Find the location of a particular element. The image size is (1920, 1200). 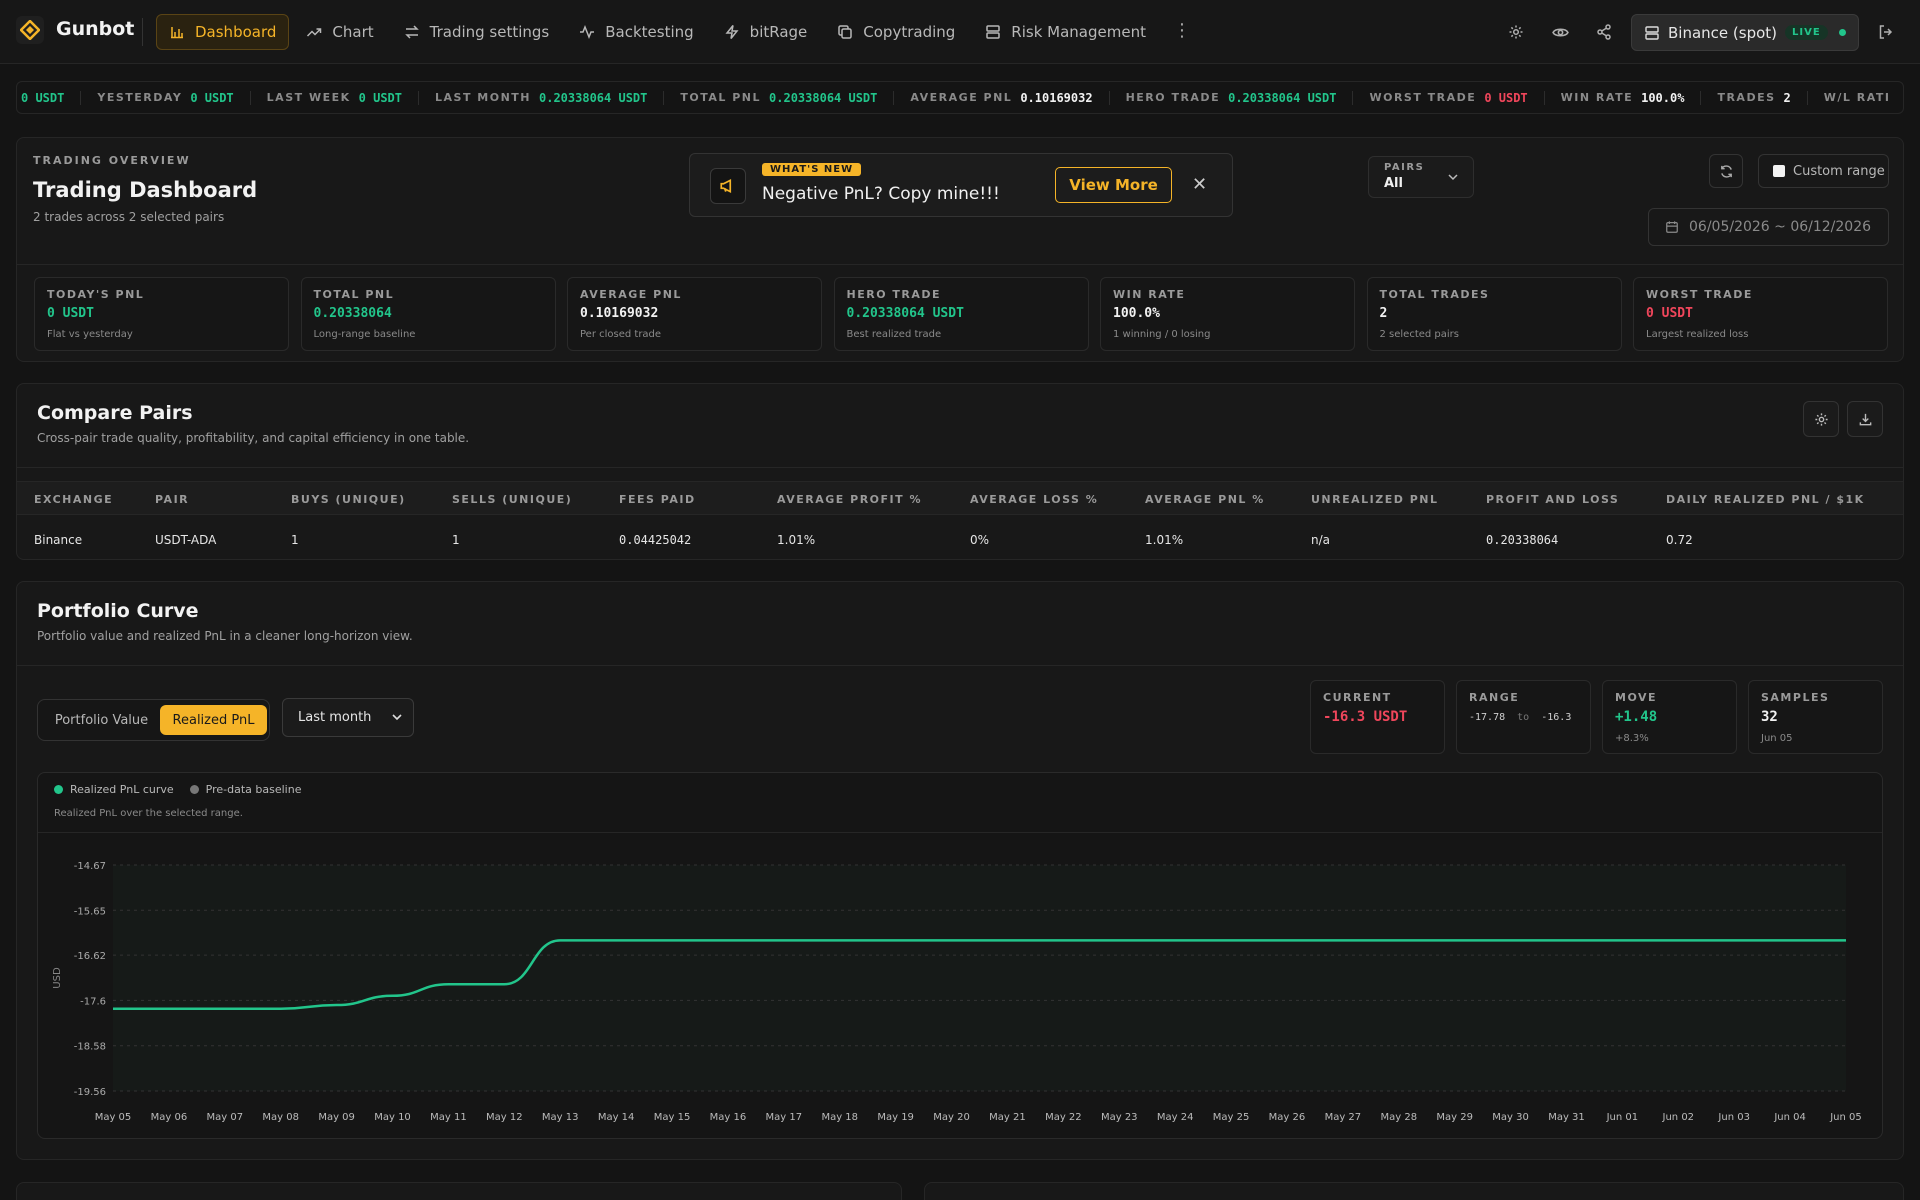

nav-item-label: bitRage is located at coordinates (778, 32).